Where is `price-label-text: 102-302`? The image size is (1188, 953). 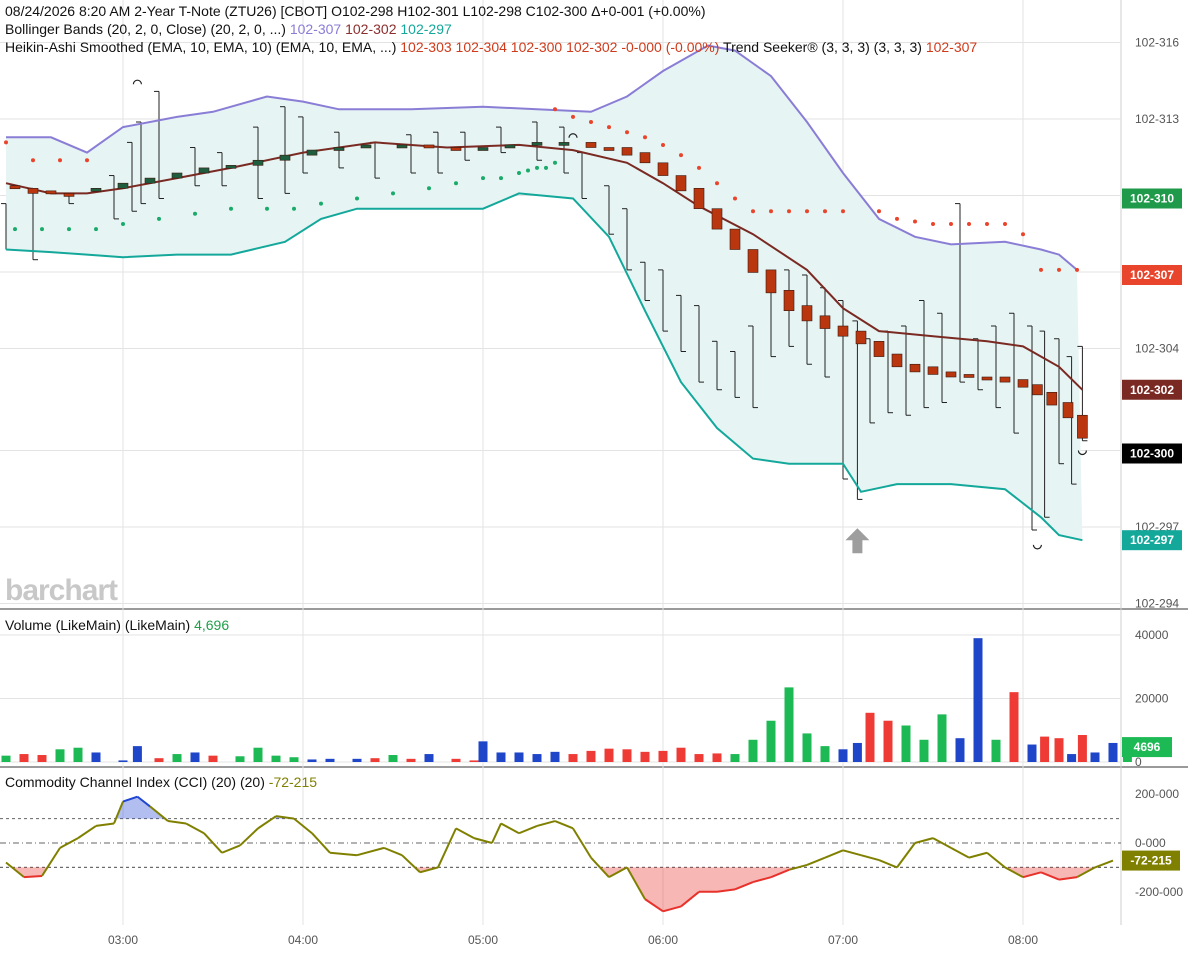
price-label-text: 102-302 is located at coordinates (1152, 390).